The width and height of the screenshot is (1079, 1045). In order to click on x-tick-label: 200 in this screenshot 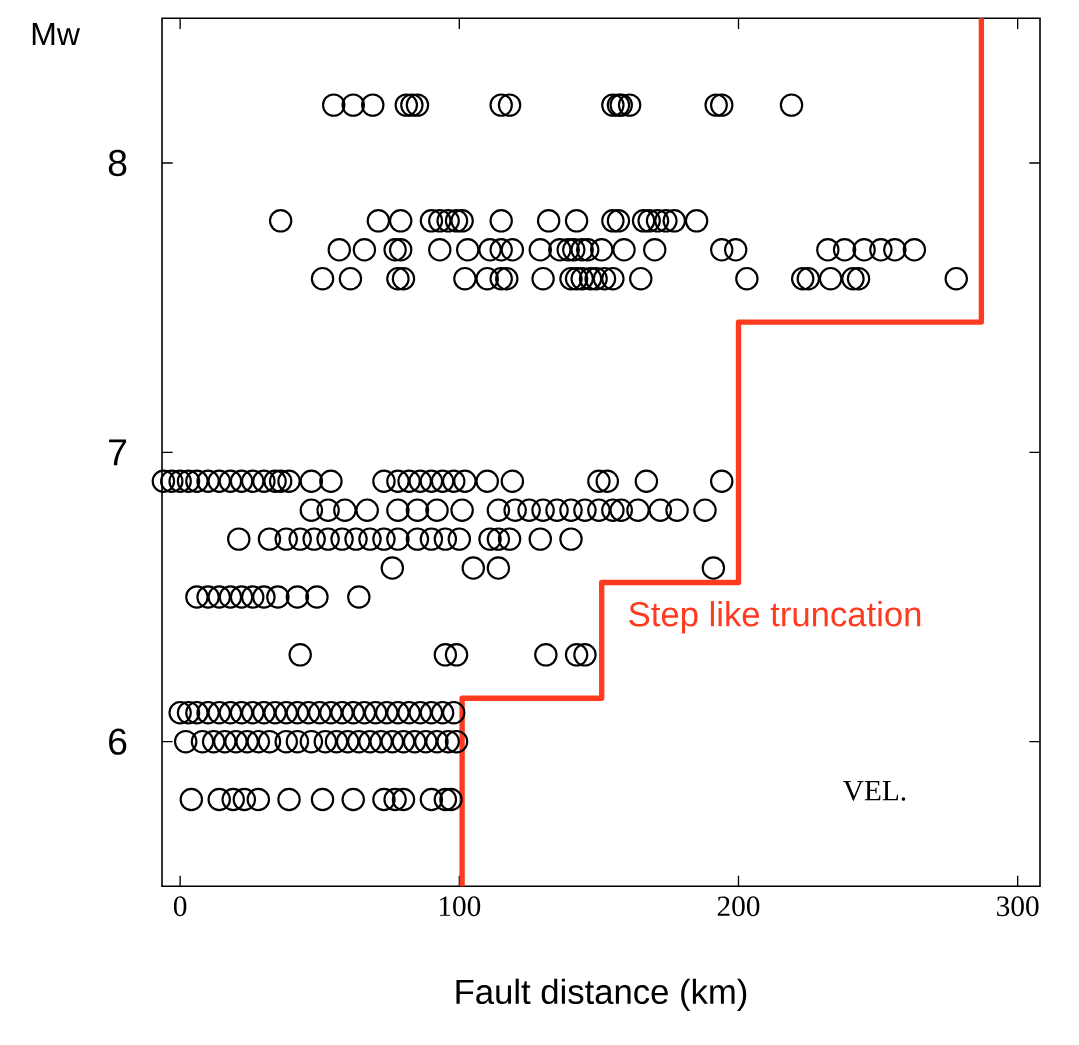, I will do `click(738, 906)`.